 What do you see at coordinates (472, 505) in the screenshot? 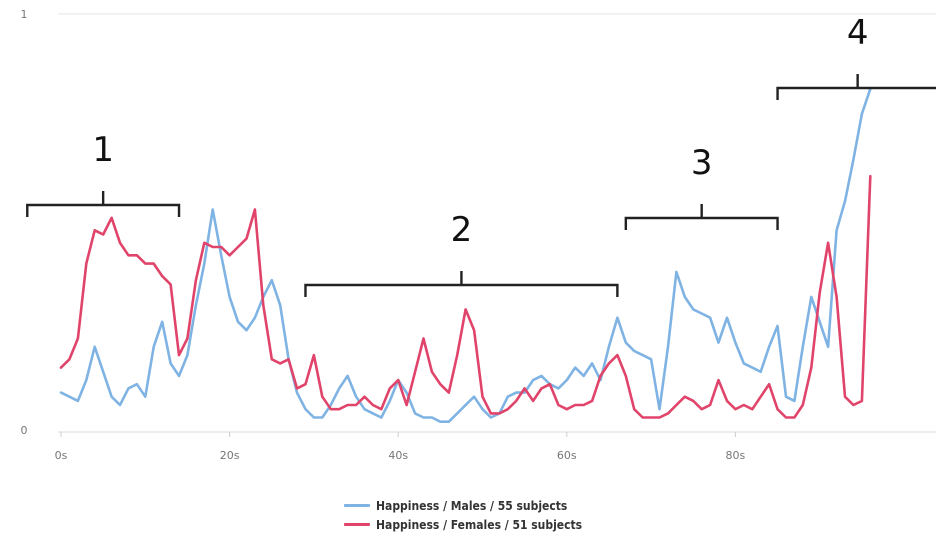
I see `legend-label-males: Happiness / Males / 55 subjects` at bounding box center [472, 505].